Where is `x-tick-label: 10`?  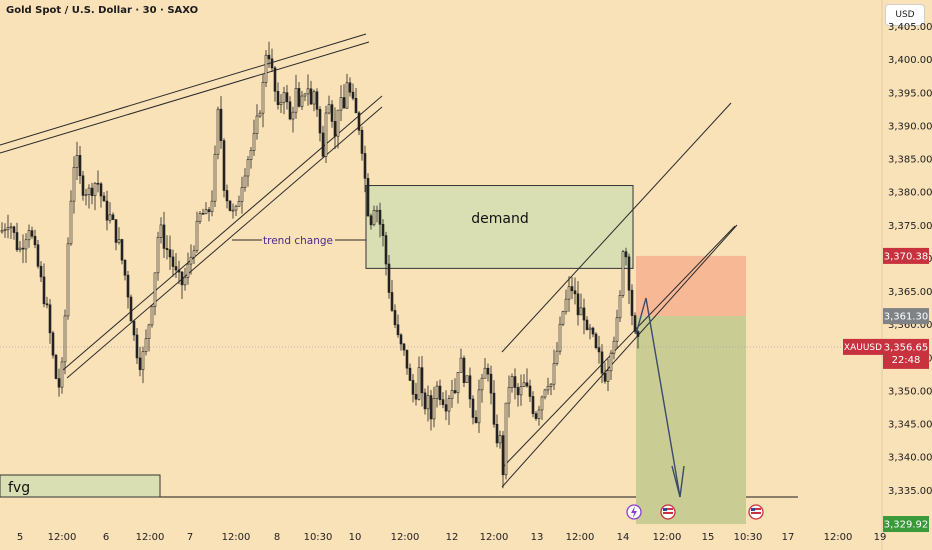
x-tick-label: 10 is located at coordinates (355, 537).